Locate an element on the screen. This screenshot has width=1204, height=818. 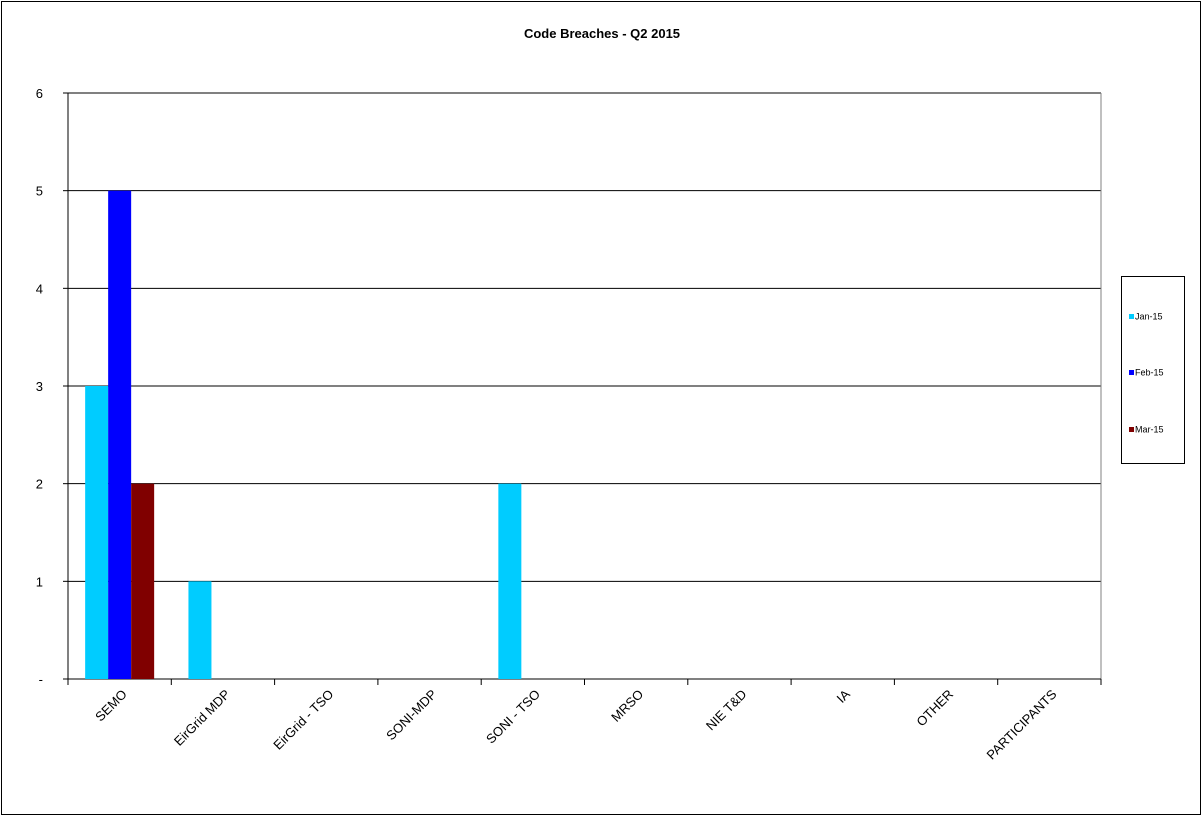
x-tick-label-4: SONI - TSO is located at coordinates (513, 717).